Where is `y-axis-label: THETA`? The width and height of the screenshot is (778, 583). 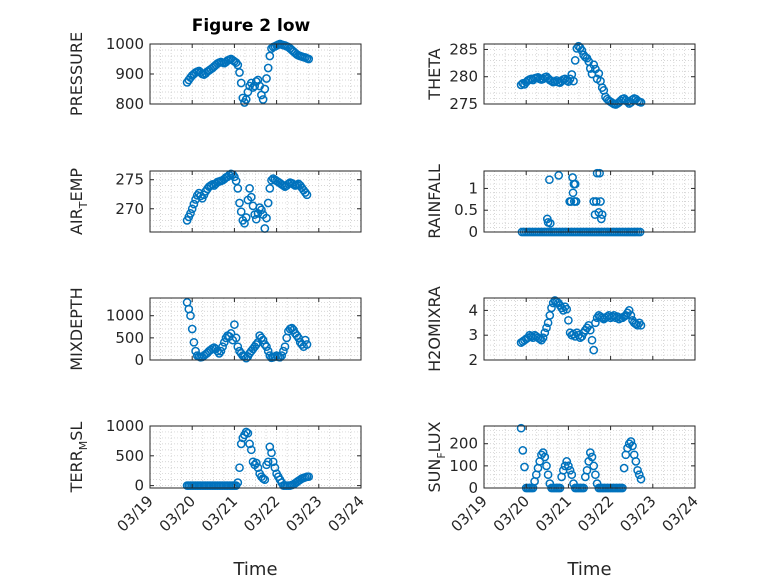
y-axis-label: THETA is located at coordinates (434, 74).